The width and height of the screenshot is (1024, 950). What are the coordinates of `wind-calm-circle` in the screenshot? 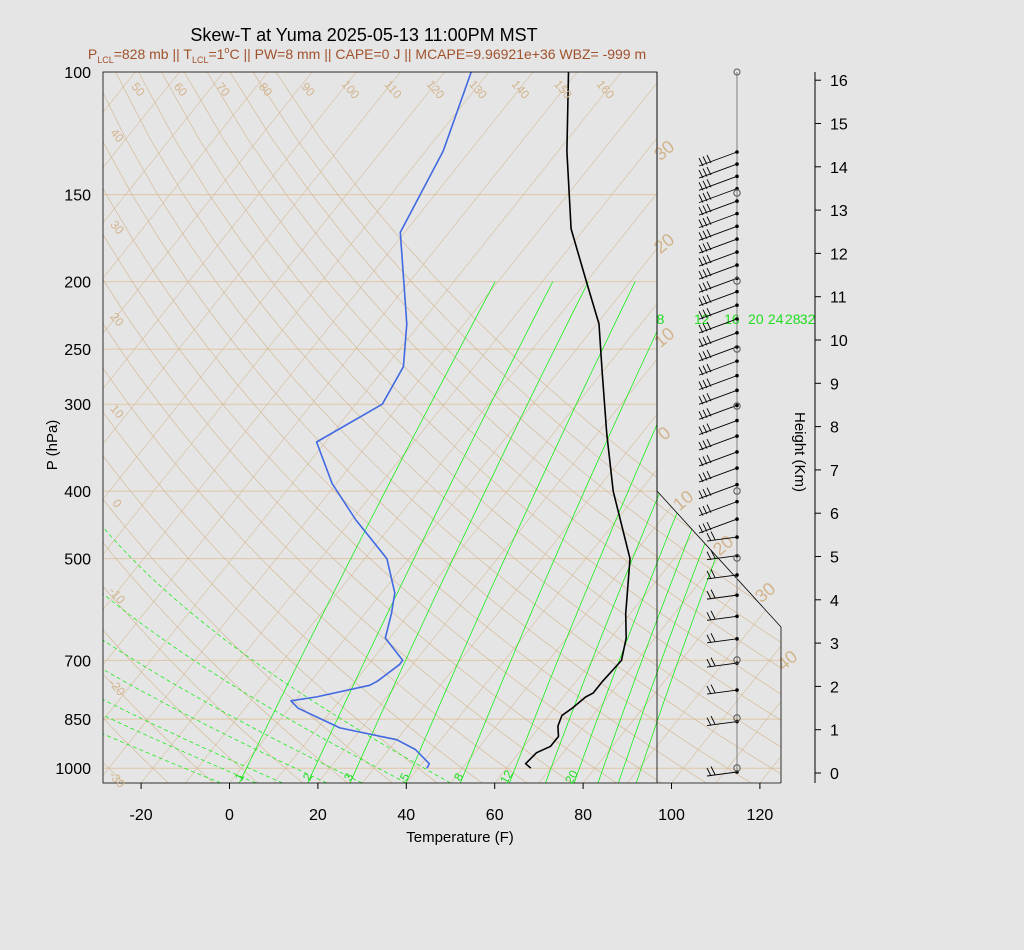 It's located at (737, 72).